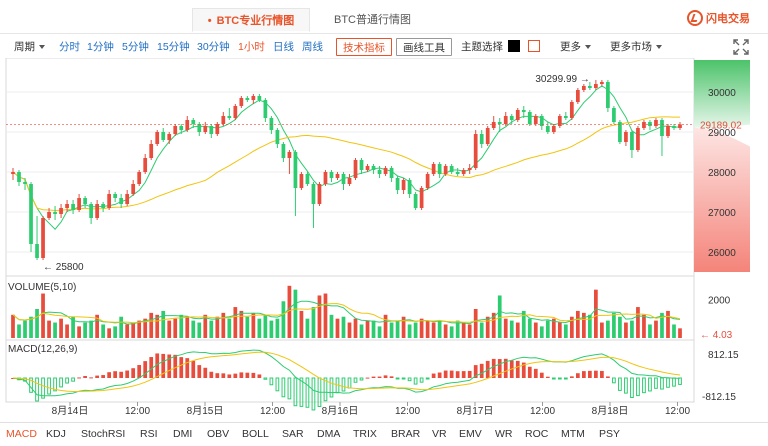 The width and height of the screenshot is (768, 446). What do you see at coordinates (470, 434) in the screenshot?
I see `indicator-tab-emv: EMV` at bounding box center [470, 434].